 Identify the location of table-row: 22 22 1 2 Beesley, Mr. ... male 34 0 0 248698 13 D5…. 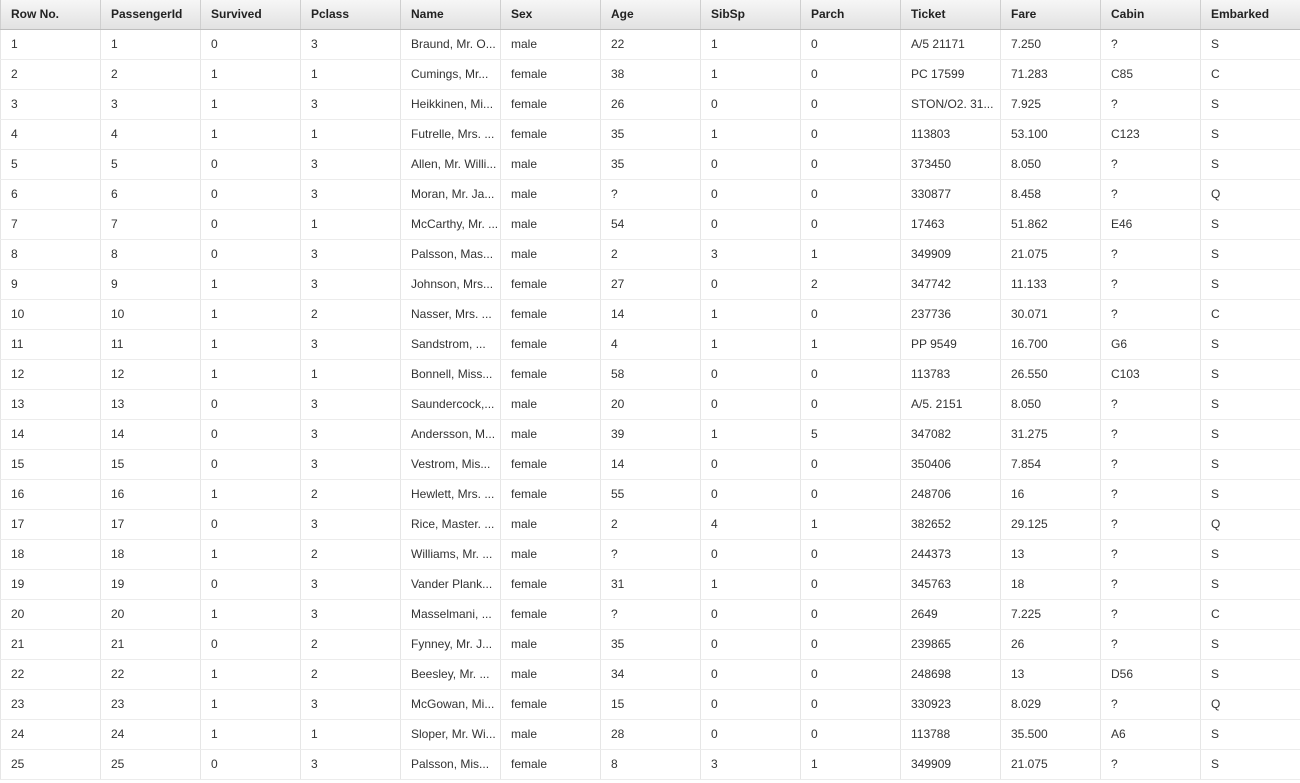
(650, 674).